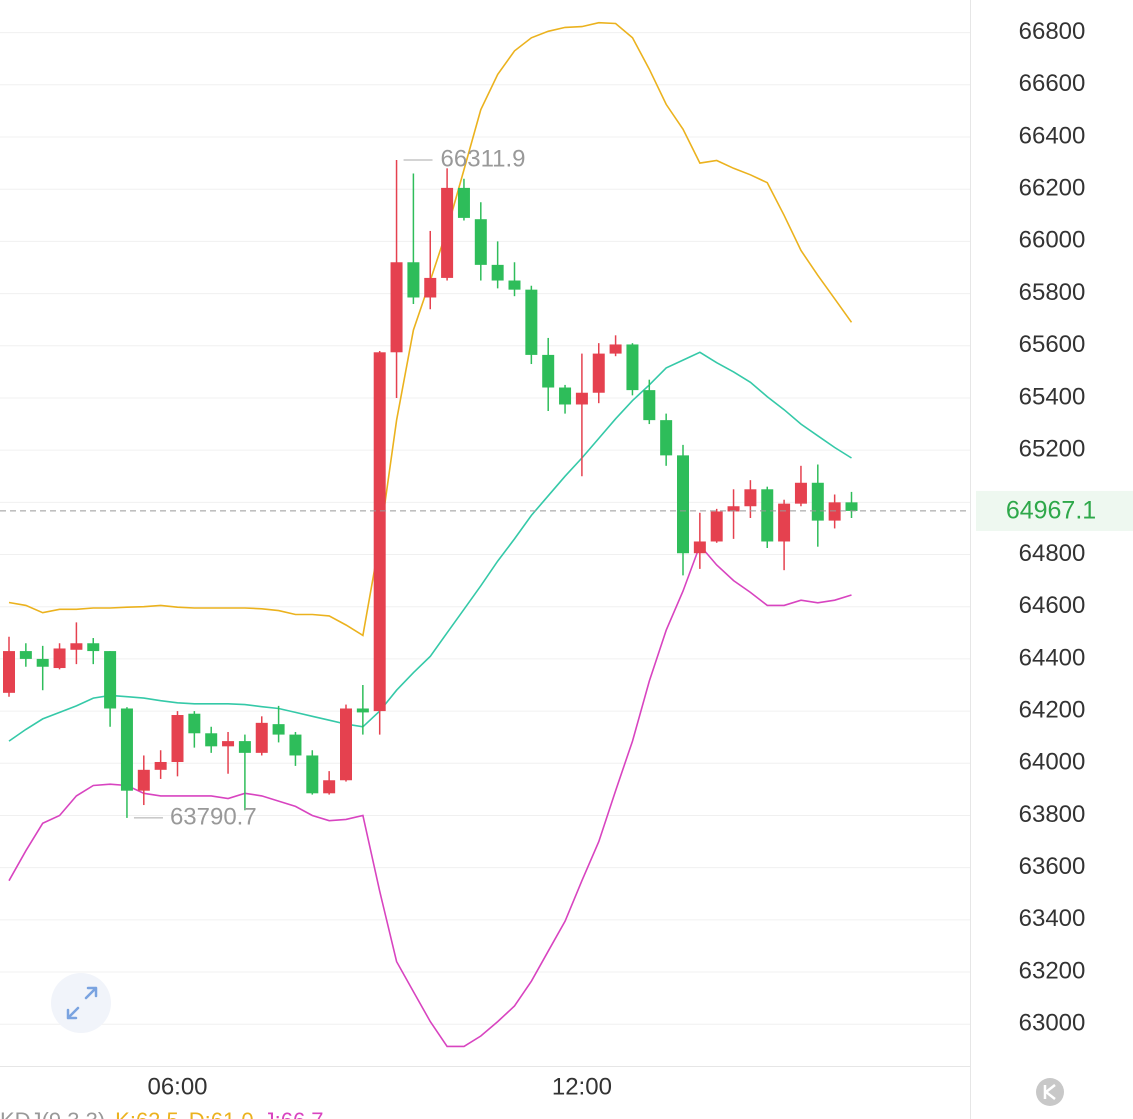  What do you see at coordinates (1052, 344) in the screenshot?
I see `y-tick-label: 65600` at bounding box center [1052, 344].